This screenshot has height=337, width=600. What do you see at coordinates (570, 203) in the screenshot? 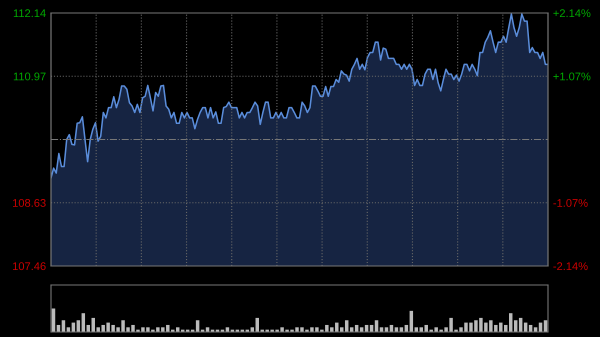
I see `y2-tick-label: -1.07%` at bounding box center [570, 203].